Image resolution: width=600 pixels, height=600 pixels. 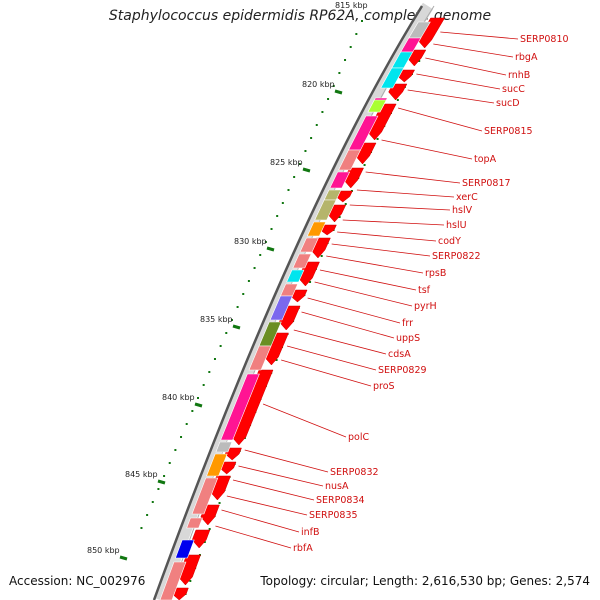 What do you see at coordinates (508, 131) in the screenshot?
I see `gene-label-SERP0815: SERP0815` at bounding box center [508, 131].